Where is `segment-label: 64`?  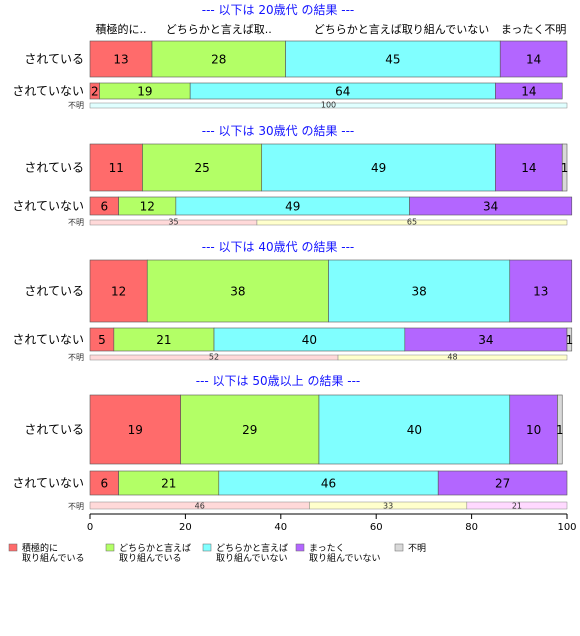 segment-label: 64 is located at coordinates (342, 92).